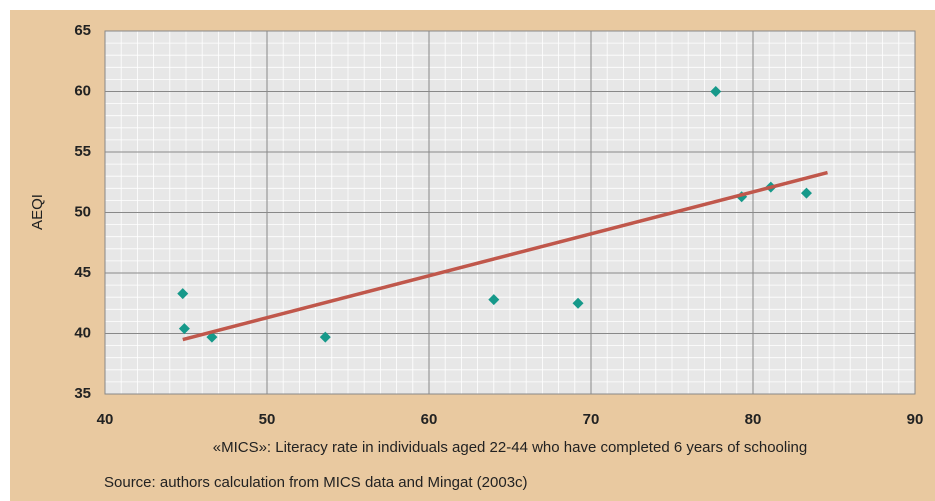 This screenshot has height=501, width=935. What do you see at coordinates (37, 212) in the screenshot?
I see `y-axis-label: AEQI` at bounding box center [37, 212].